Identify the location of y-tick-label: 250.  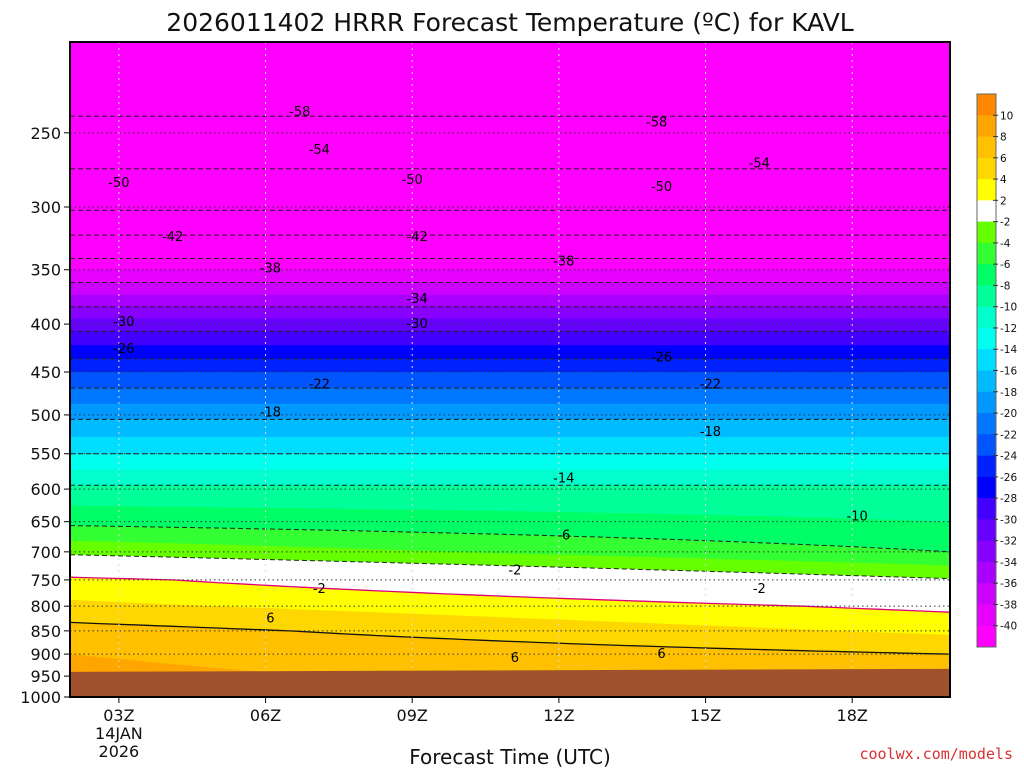
(45, 133).